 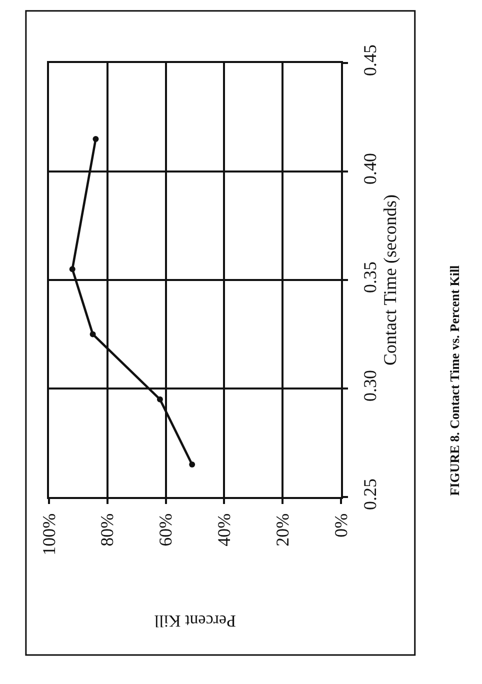 What do you see at coordinates (370, 60) in the screenshot?
I see `y-tick-label: 0.45` at bounding box center [370, 60].